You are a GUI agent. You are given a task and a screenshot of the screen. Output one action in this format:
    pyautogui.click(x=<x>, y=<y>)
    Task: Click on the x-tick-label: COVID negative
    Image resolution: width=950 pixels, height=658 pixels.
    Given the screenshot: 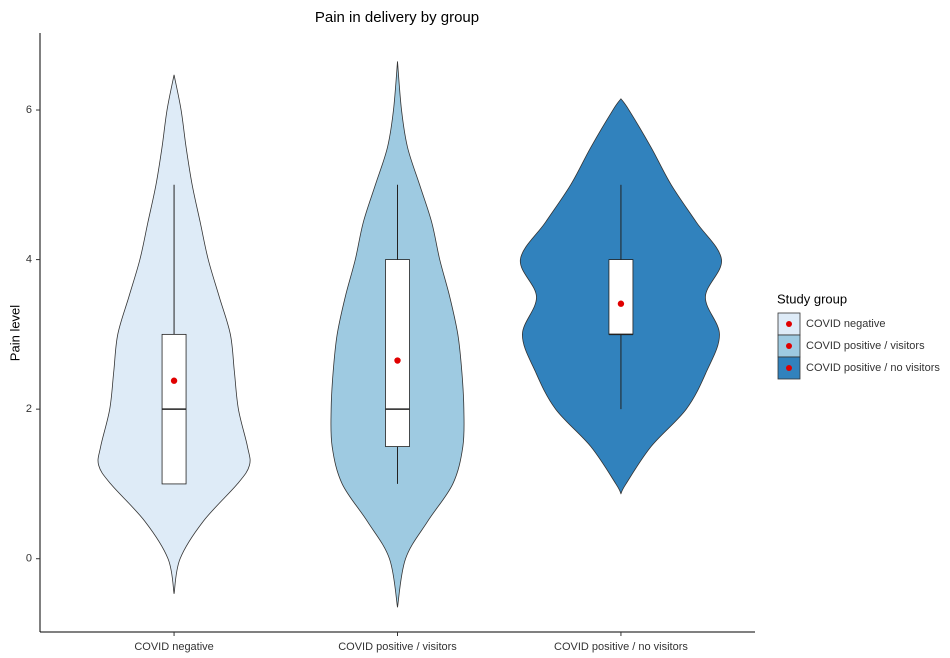 What is the action you would take?
    pyautogui.click(x=173, y=647)
    